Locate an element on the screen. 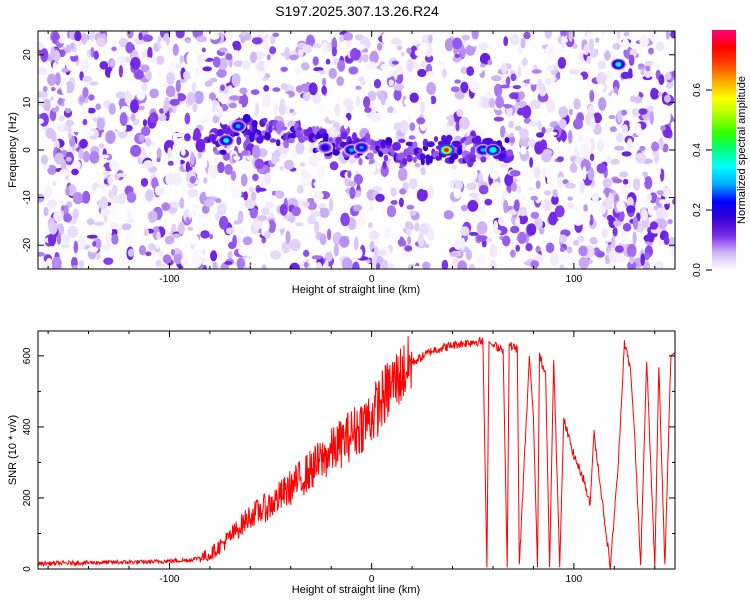 The height and width of the screenshot is (600, 750). colorbar-label: Normalized spectral amplitude is located at coordinates (742, 150).